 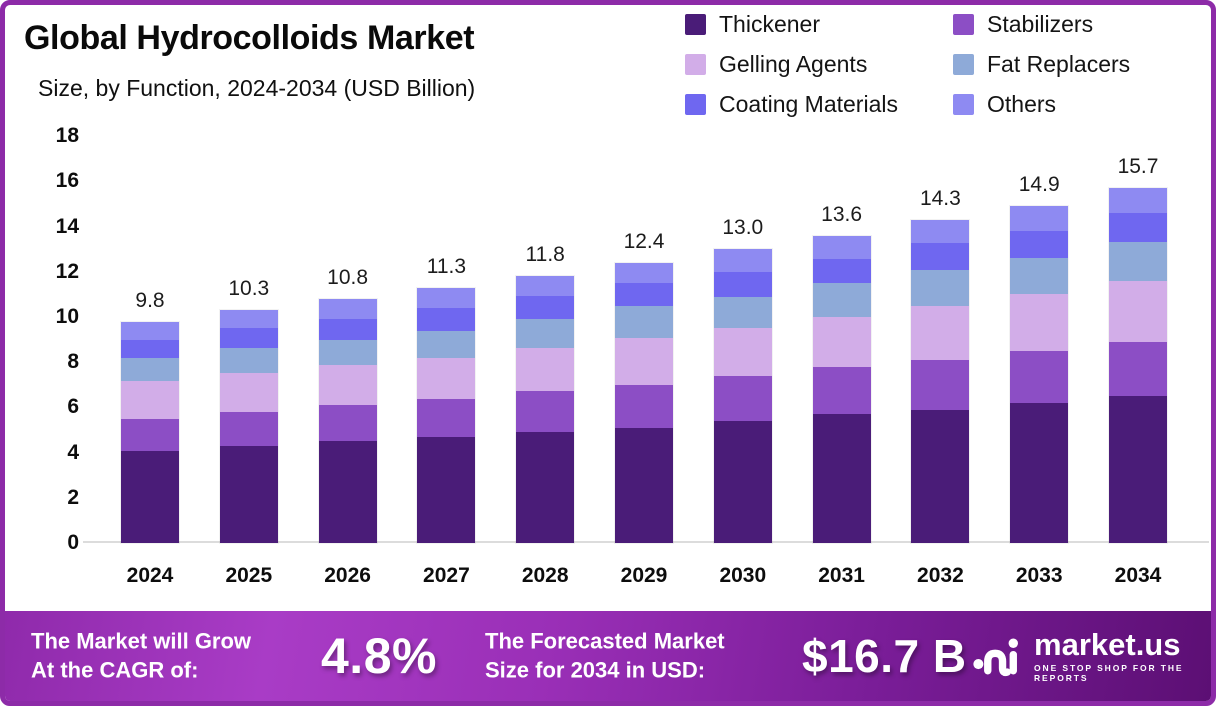 What do you see at coordinates (816, 104) in the screenshot?
I see `legend-item-coating-materials: Coating Materials` at bounding box center [816, 104].